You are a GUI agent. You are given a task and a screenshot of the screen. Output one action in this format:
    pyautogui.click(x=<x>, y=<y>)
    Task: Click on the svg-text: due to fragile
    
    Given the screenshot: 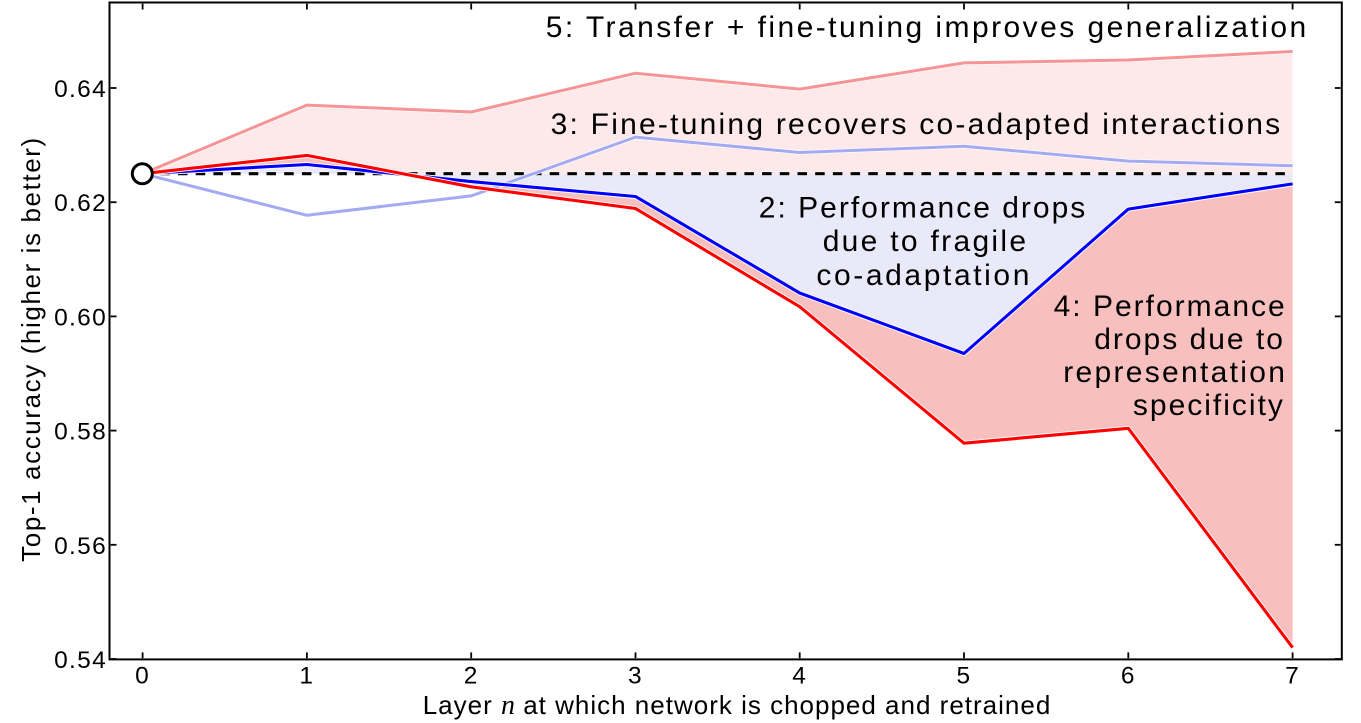 What is the action you would take?
    pyautogui.click(x=926, y=241)
    